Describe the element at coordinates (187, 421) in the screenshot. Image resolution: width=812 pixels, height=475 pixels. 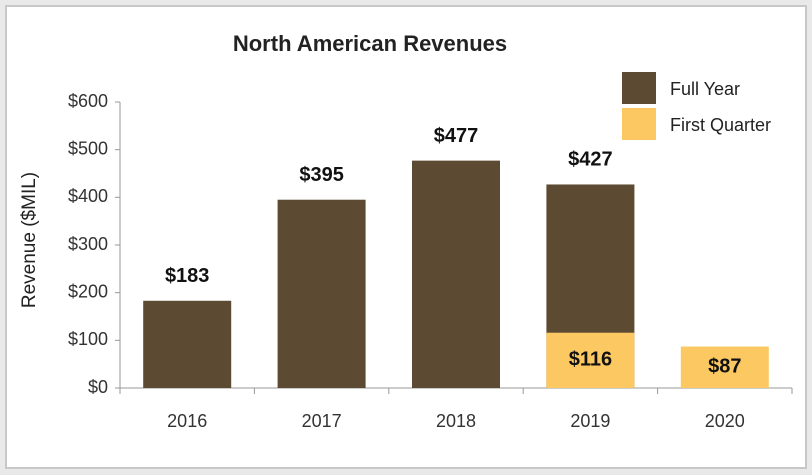
I see `x-tick-label: 2016` at that location.